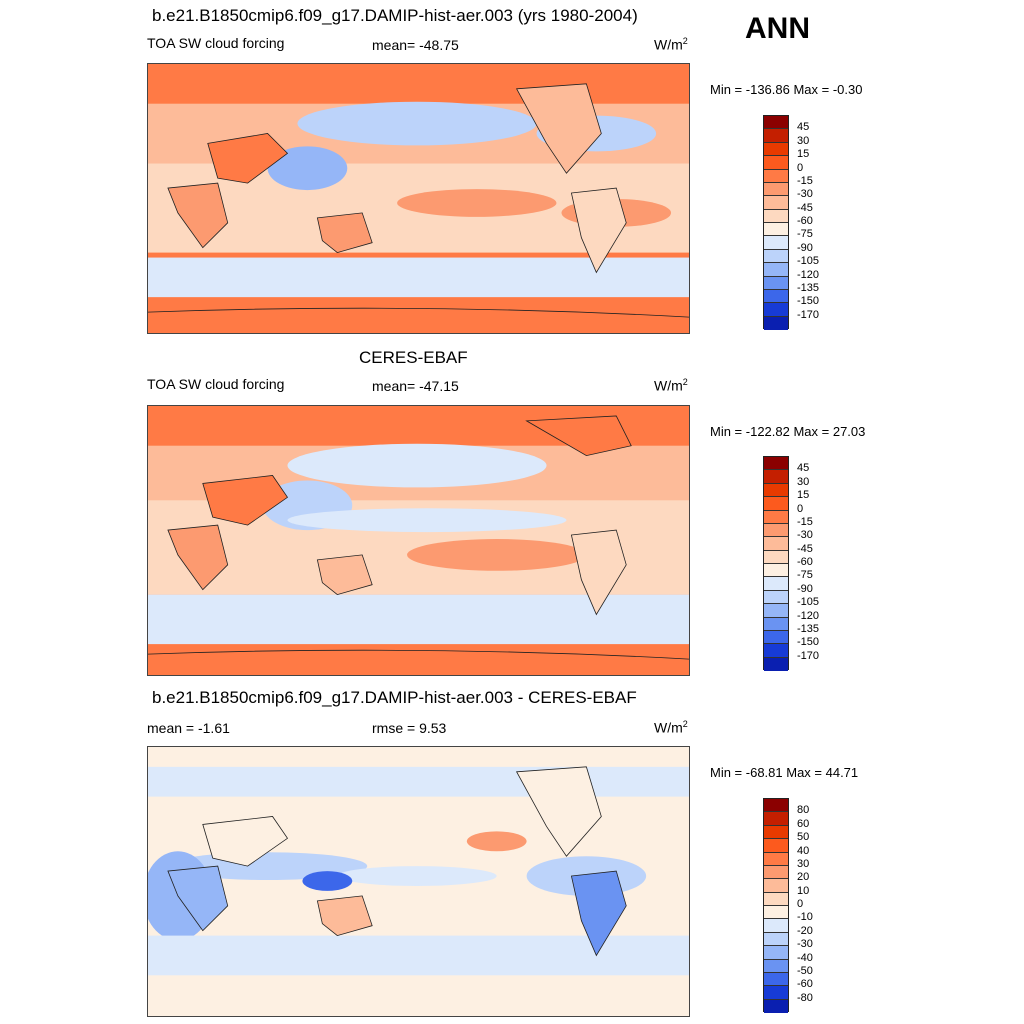 The width and height of the screenshot is (1024, 1024). What do you see at coordinates (805, 917) in the screenshot?
I see `colorbar-tick-label: -10` at bounding box center [805, 917].